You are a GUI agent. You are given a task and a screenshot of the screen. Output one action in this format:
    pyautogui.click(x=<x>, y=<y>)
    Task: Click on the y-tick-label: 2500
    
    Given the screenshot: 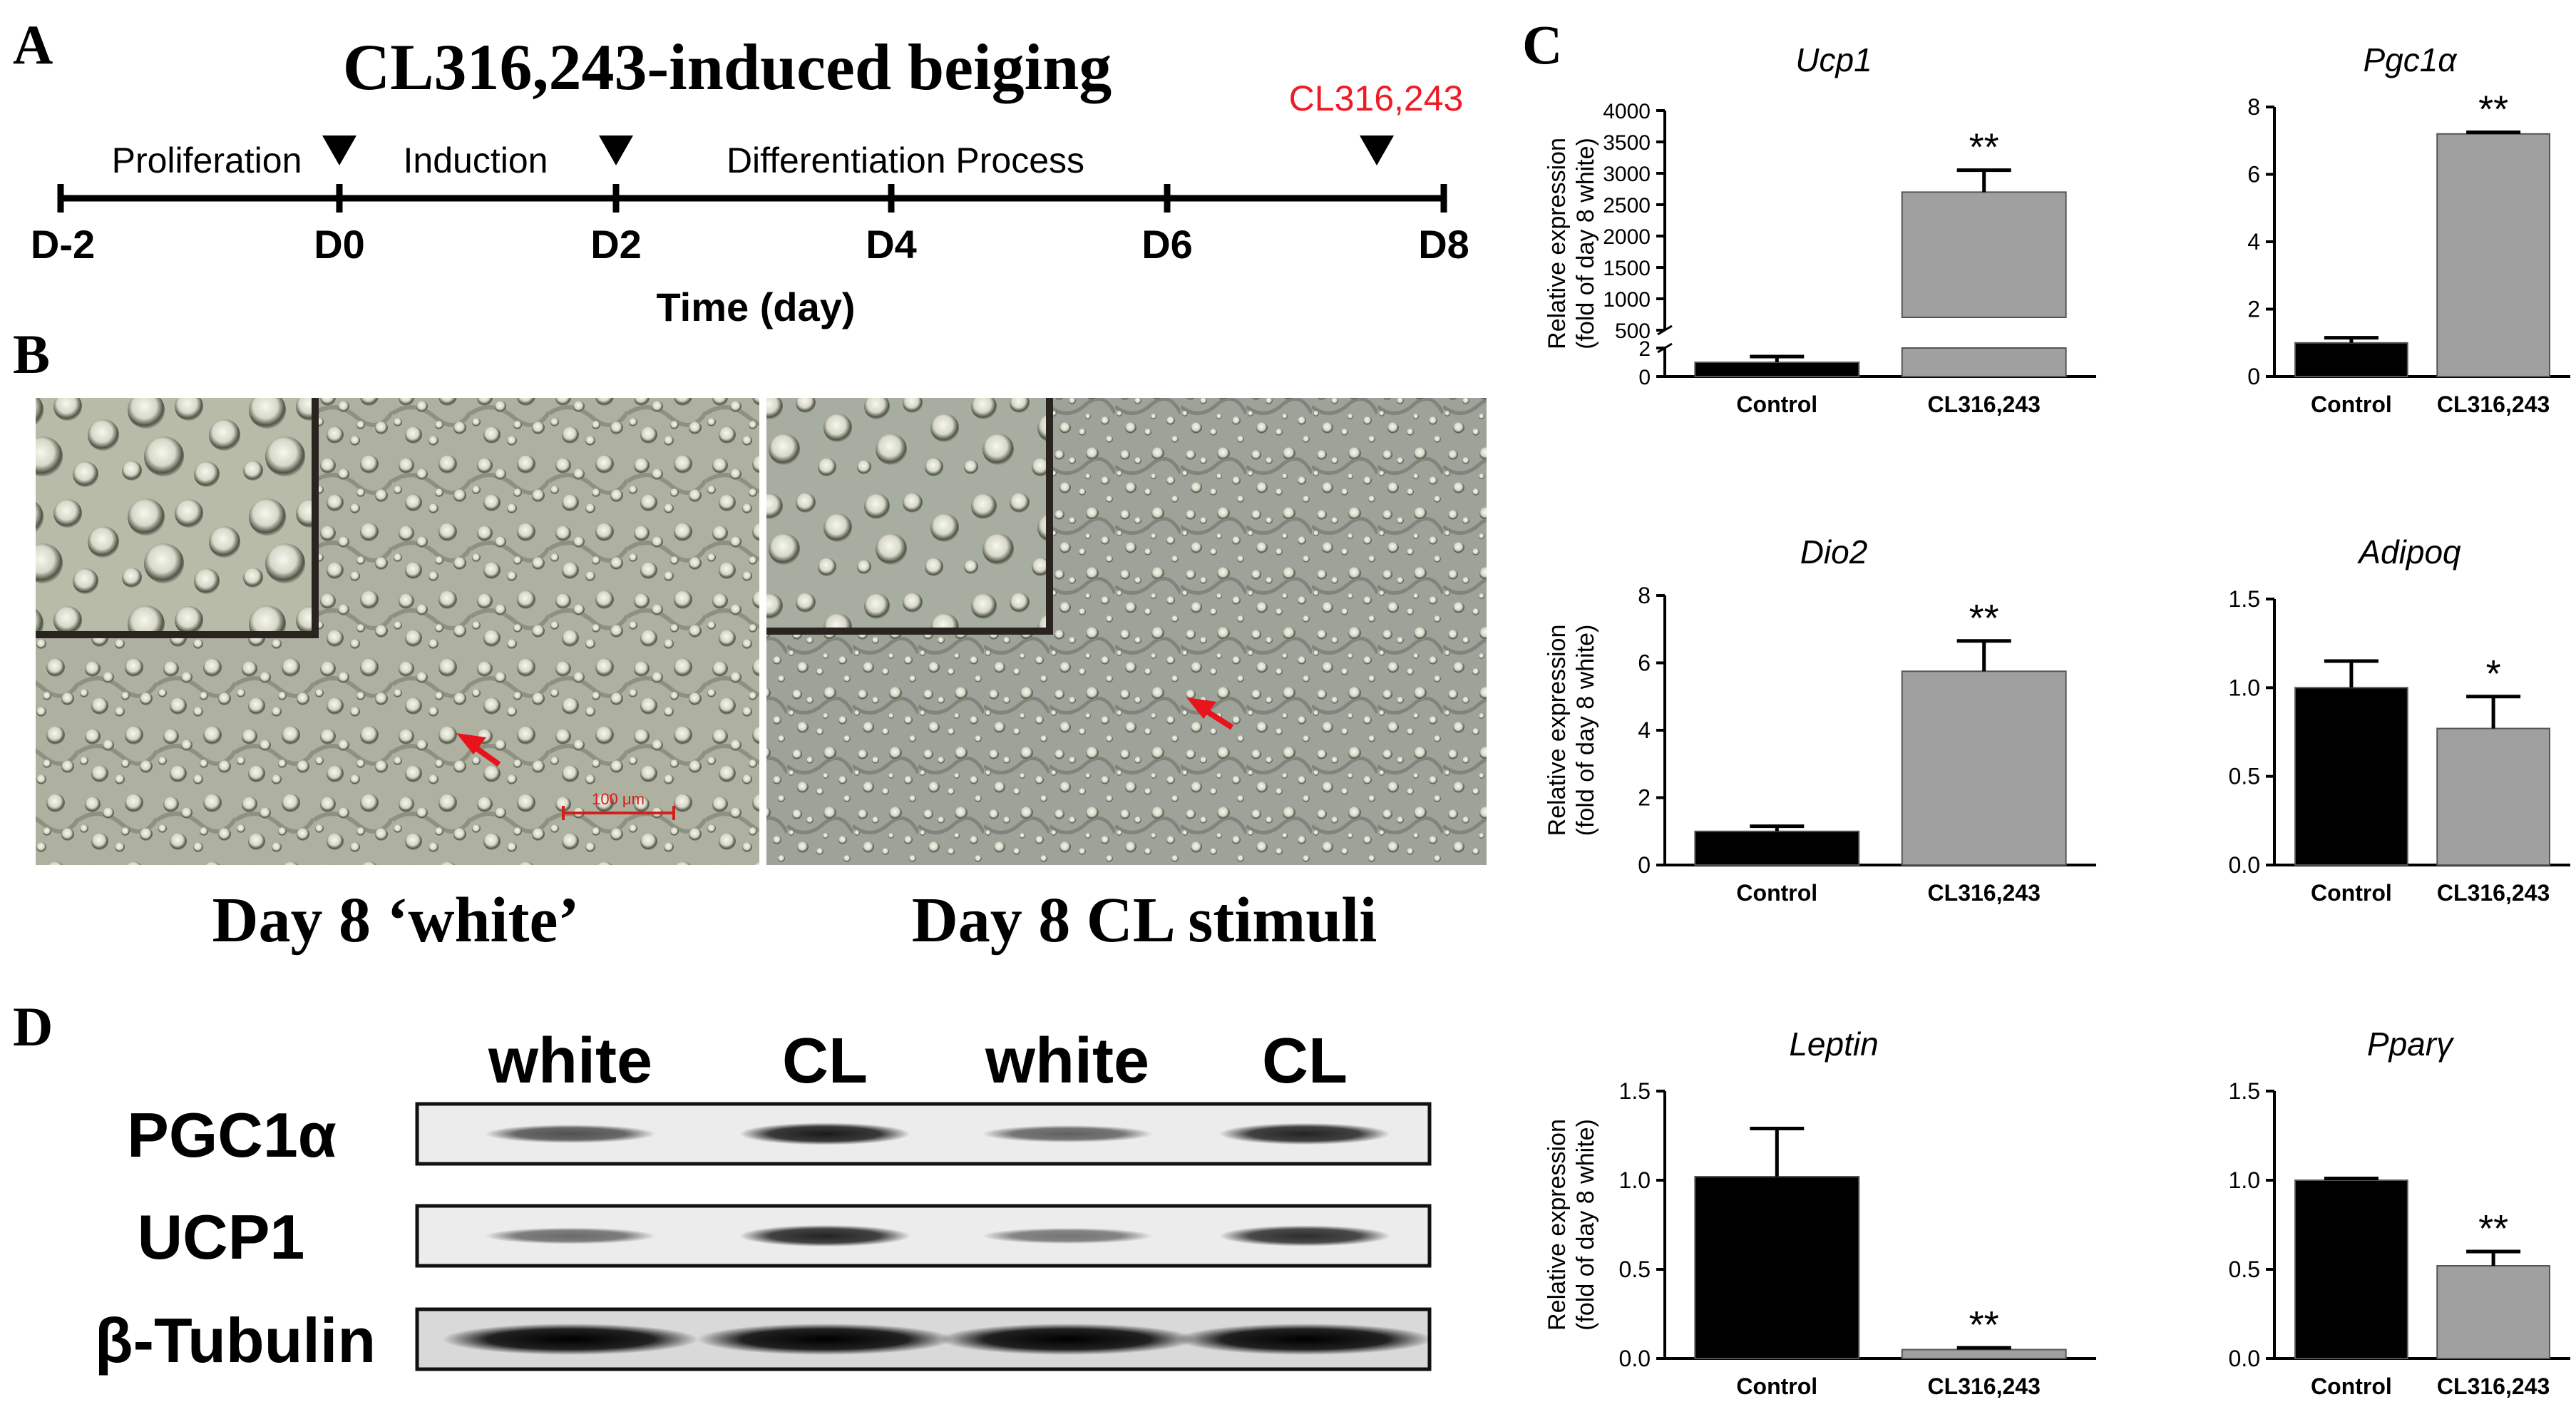 What is the action you would take?
    pyautogui.click(x=1627, y=206)
    